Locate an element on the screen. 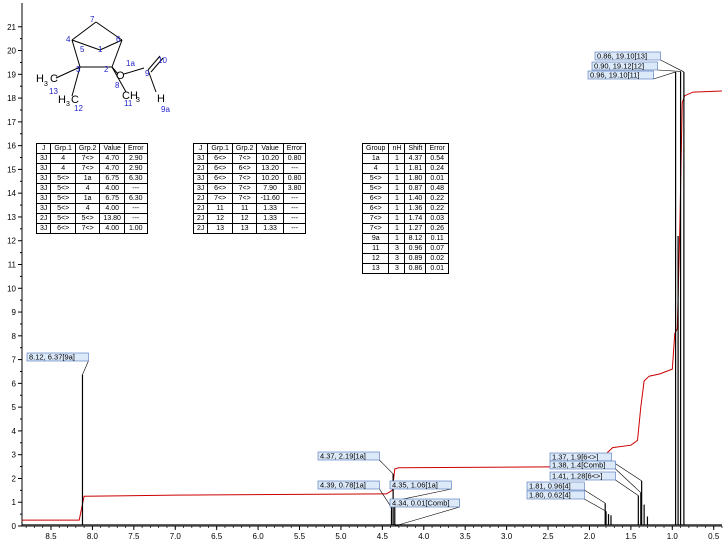 The image size is (724, 543). x-tick-label: 8.5 is located at coordinates (51, 536).